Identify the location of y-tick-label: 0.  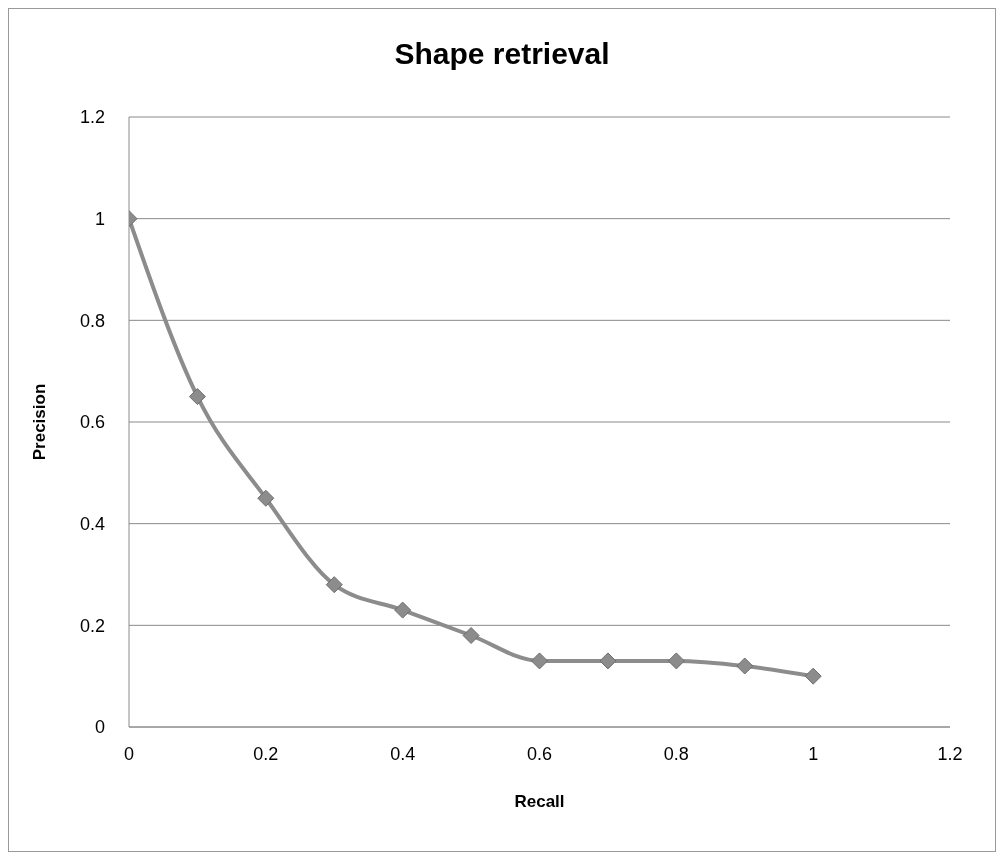
(99, 727).